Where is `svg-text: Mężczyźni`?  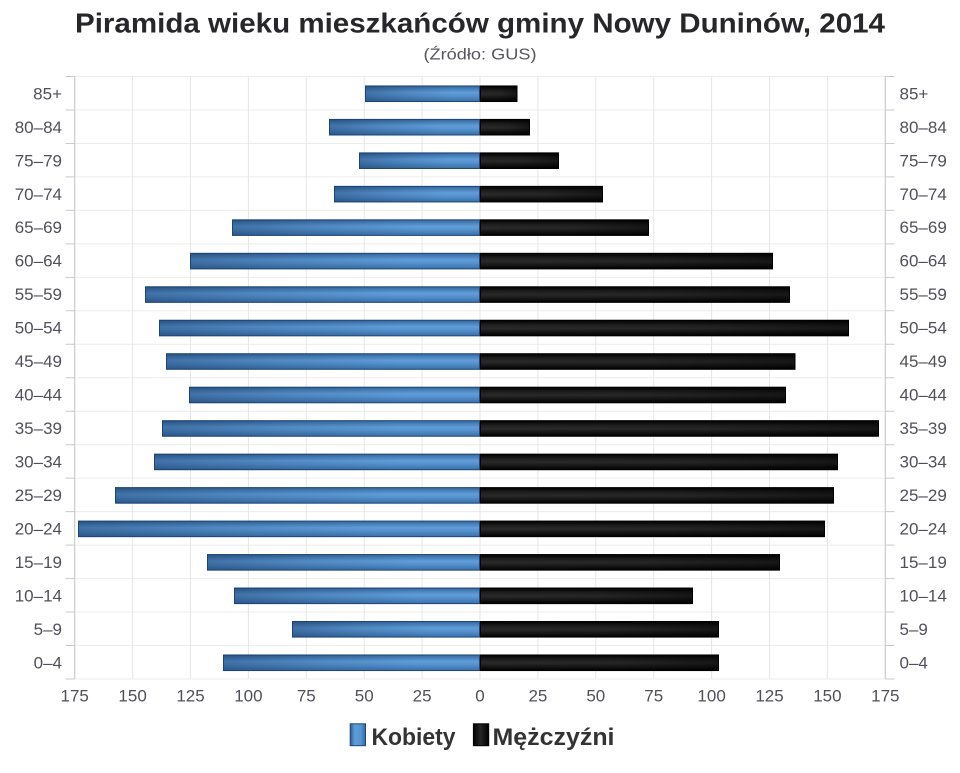
svg-text: Mężczyźni is located at coordinates (554, 737).